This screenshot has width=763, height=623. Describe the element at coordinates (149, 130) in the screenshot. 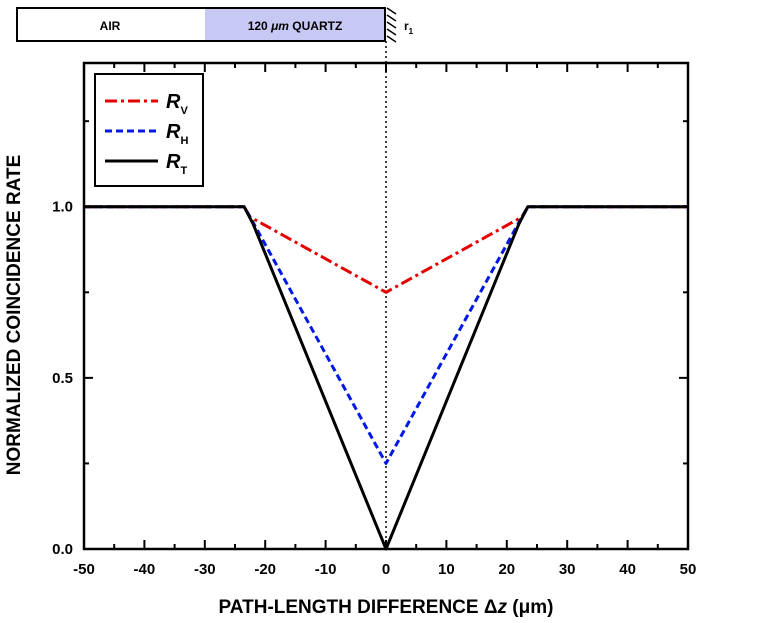

I see `legend: RV RH RT` at that location.